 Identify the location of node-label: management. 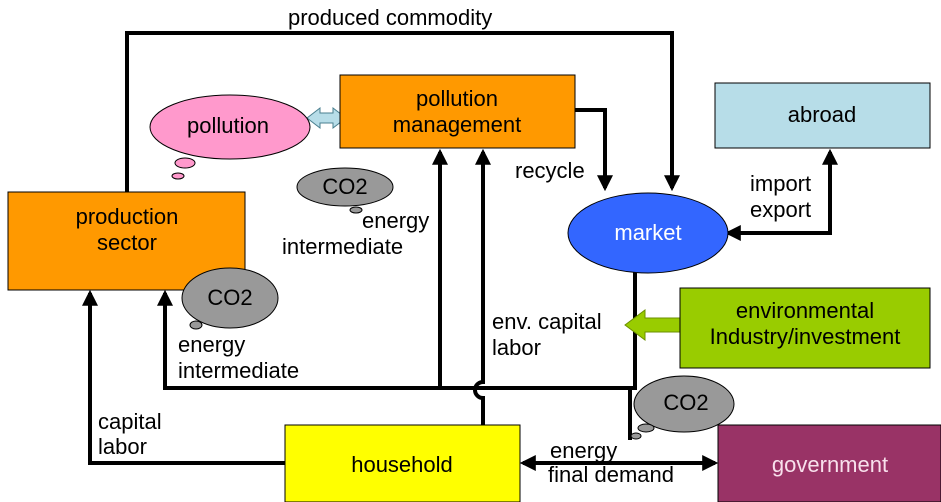
(457, 124).